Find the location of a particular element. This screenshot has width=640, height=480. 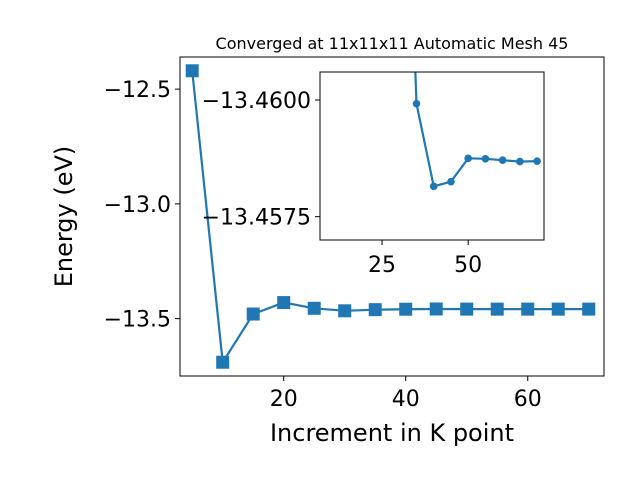

y-tick-label: −12.5 is located at coordinates (137, 90).